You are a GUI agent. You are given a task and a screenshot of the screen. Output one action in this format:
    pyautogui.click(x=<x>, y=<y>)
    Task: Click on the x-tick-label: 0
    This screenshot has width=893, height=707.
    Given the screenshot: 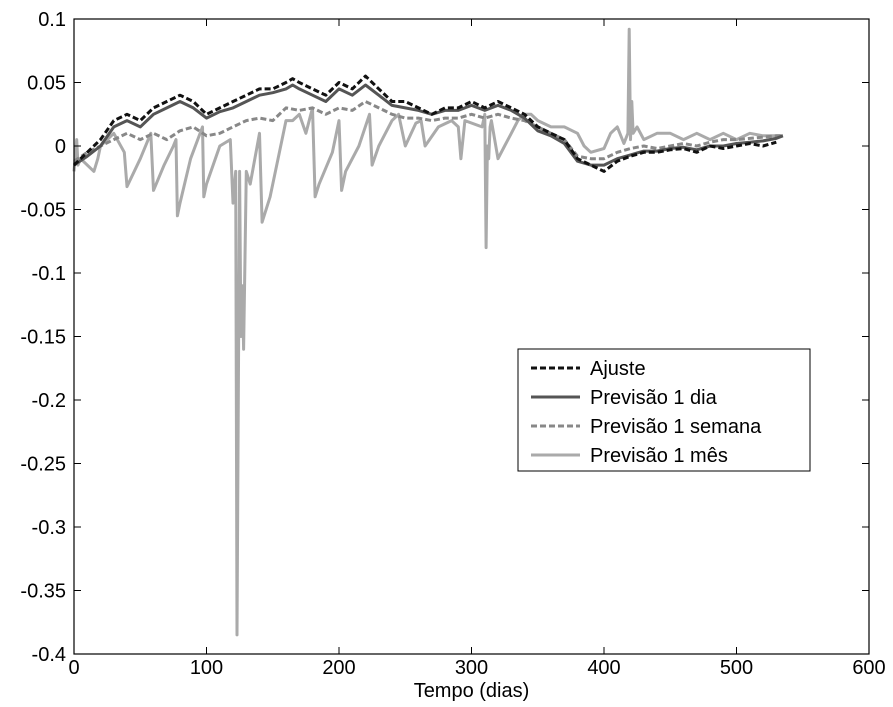 What is the action you would take?
    pyautogui.click(x=73, y=668)
    